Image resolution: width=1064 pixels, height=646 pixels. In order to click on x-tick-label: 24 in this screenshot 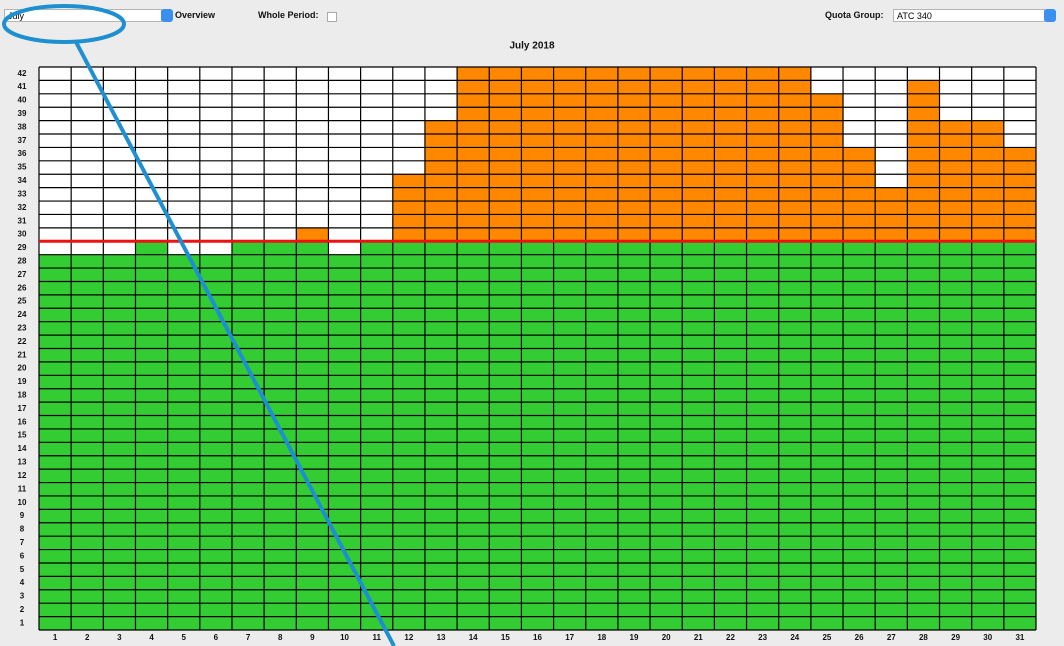, I will do `click(794, 637)`.